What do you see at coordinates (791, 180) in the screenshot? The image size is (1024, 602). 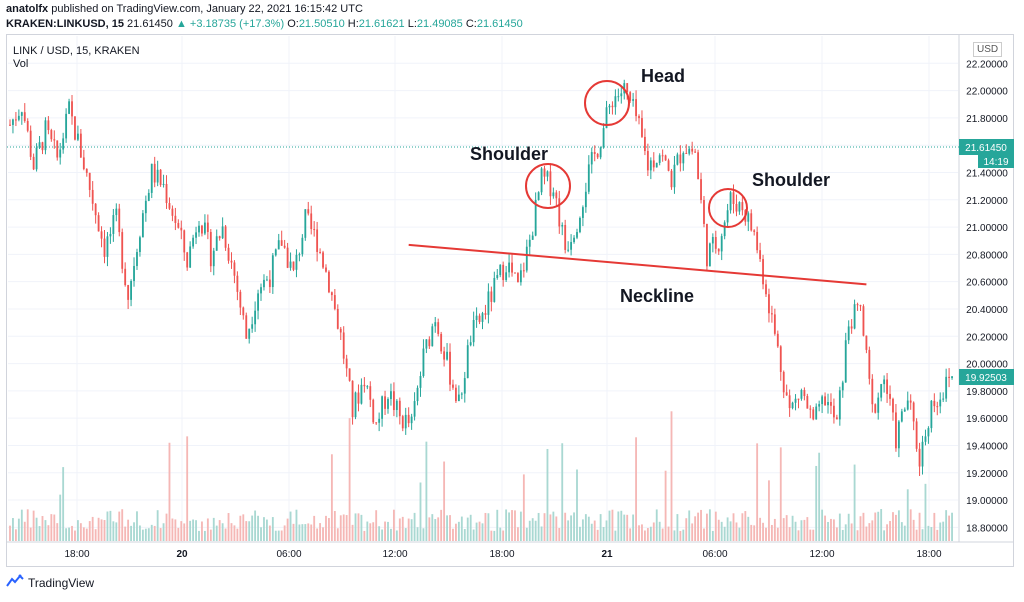 I see `right-shoulder-label: Shoulder` at bounding box center [791, 180].